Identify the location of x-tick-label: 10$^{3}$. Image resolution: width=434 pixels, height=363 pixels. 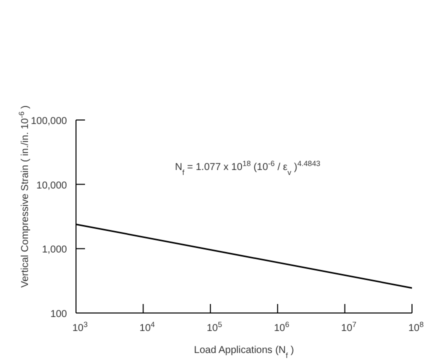
(80, 327).